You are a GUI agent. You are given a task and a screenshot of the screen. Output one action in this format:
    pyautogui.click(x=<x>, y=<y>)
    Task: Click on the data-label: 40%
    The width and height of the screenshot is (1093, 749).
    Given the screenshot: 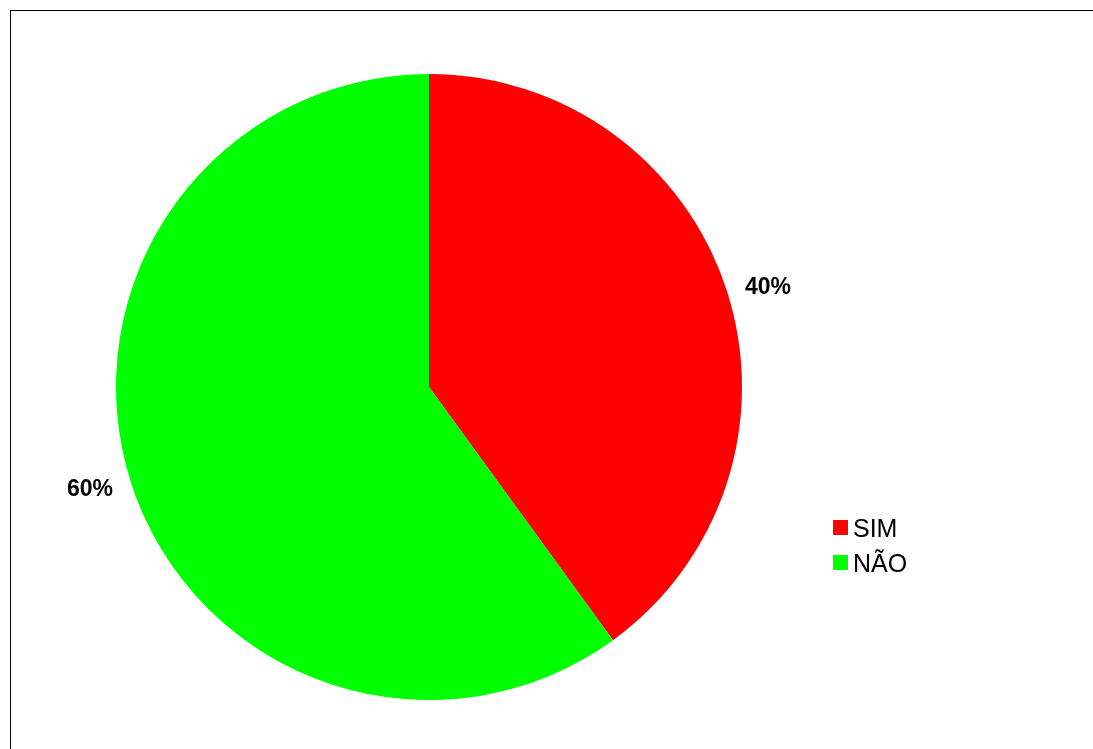 What is the action you would take?
    pyautogui.click(x=768, y=285)
    